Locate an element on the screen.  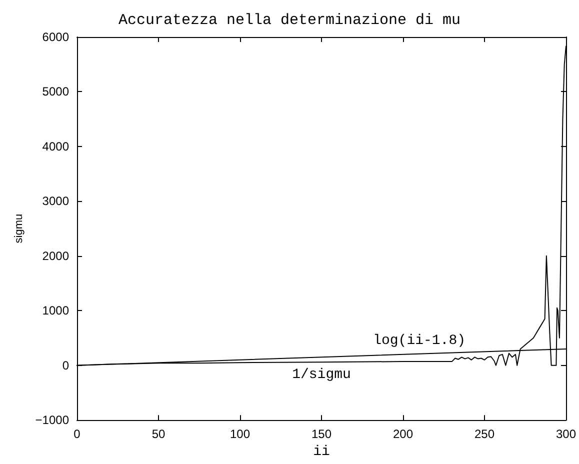
y-tick-label: 6000 is located at coordinates (56, 37).